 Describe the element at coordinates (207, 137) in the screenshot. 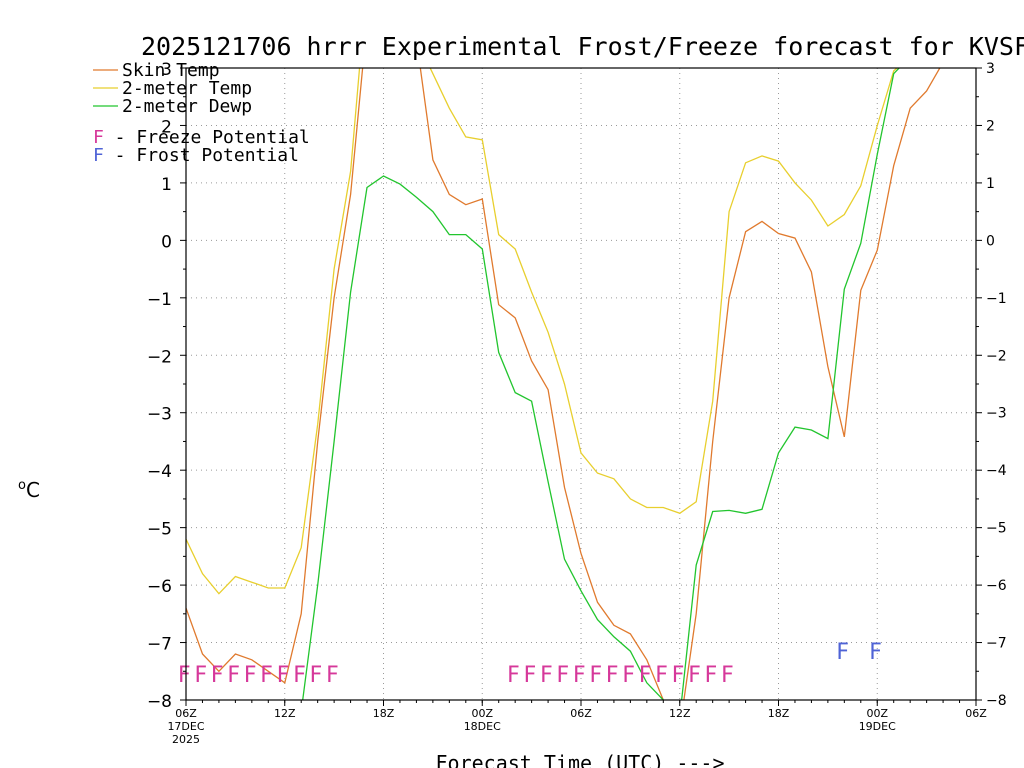

I see `legend-potential-text: - Freeze Potential` at that location.